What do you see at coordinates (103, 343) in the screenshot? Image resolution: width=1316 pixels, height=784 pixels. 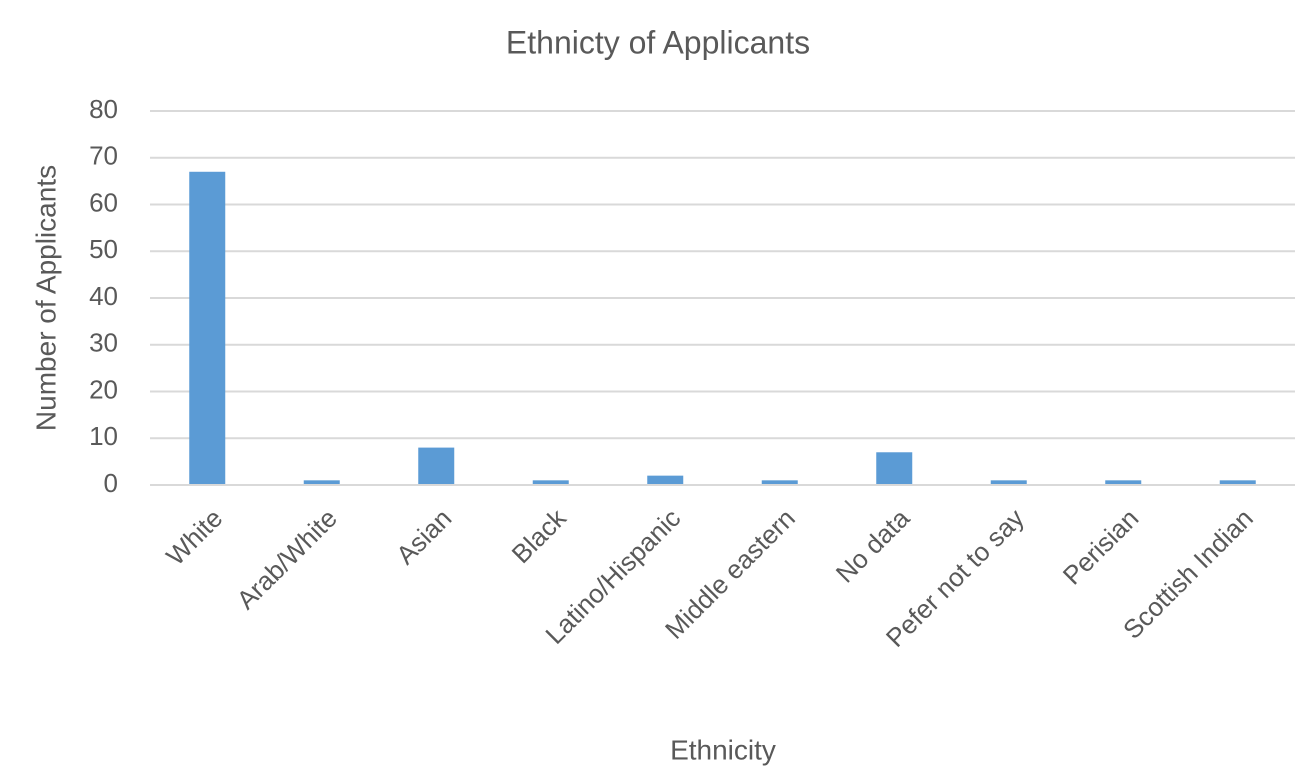 I see `y-tick-label: 30` at bounding box center [103, 343].